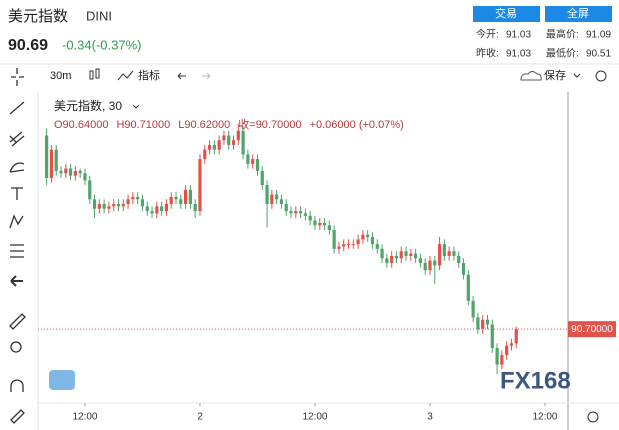  Describe the element at coordinates (531, 76) in the screenshot. I see `cloud-icon` at that location.